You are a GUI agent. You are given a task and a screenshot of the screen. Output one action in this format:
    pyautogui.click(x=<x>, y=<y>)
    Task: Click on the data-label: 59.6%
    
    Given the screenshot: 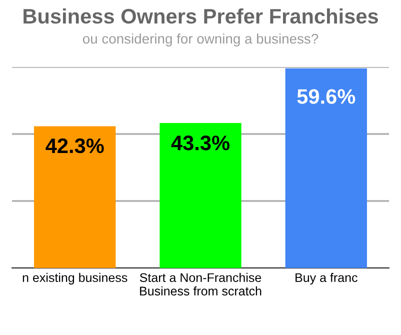 What is the action you would take?
    pyautogui.click(x=326, y=96)
    